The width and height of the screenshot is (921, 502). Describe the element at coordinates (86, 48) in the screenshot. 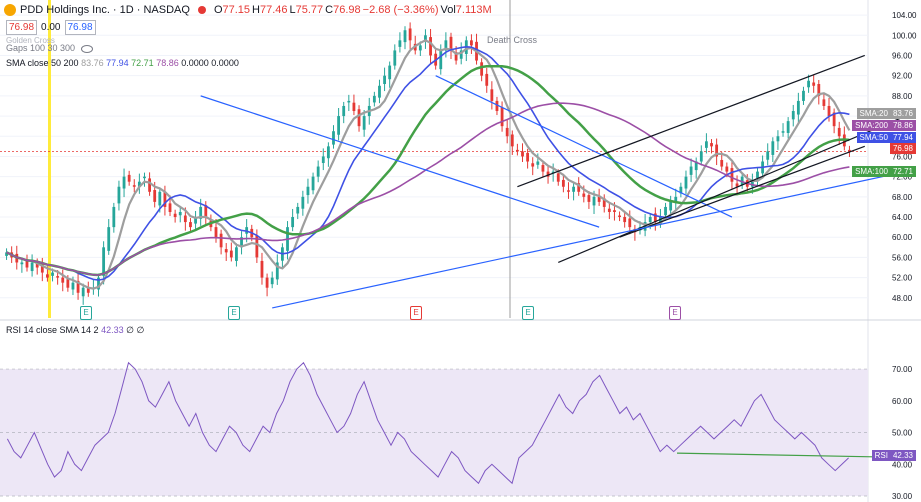

I see `eye-hidden-icon` at that location.